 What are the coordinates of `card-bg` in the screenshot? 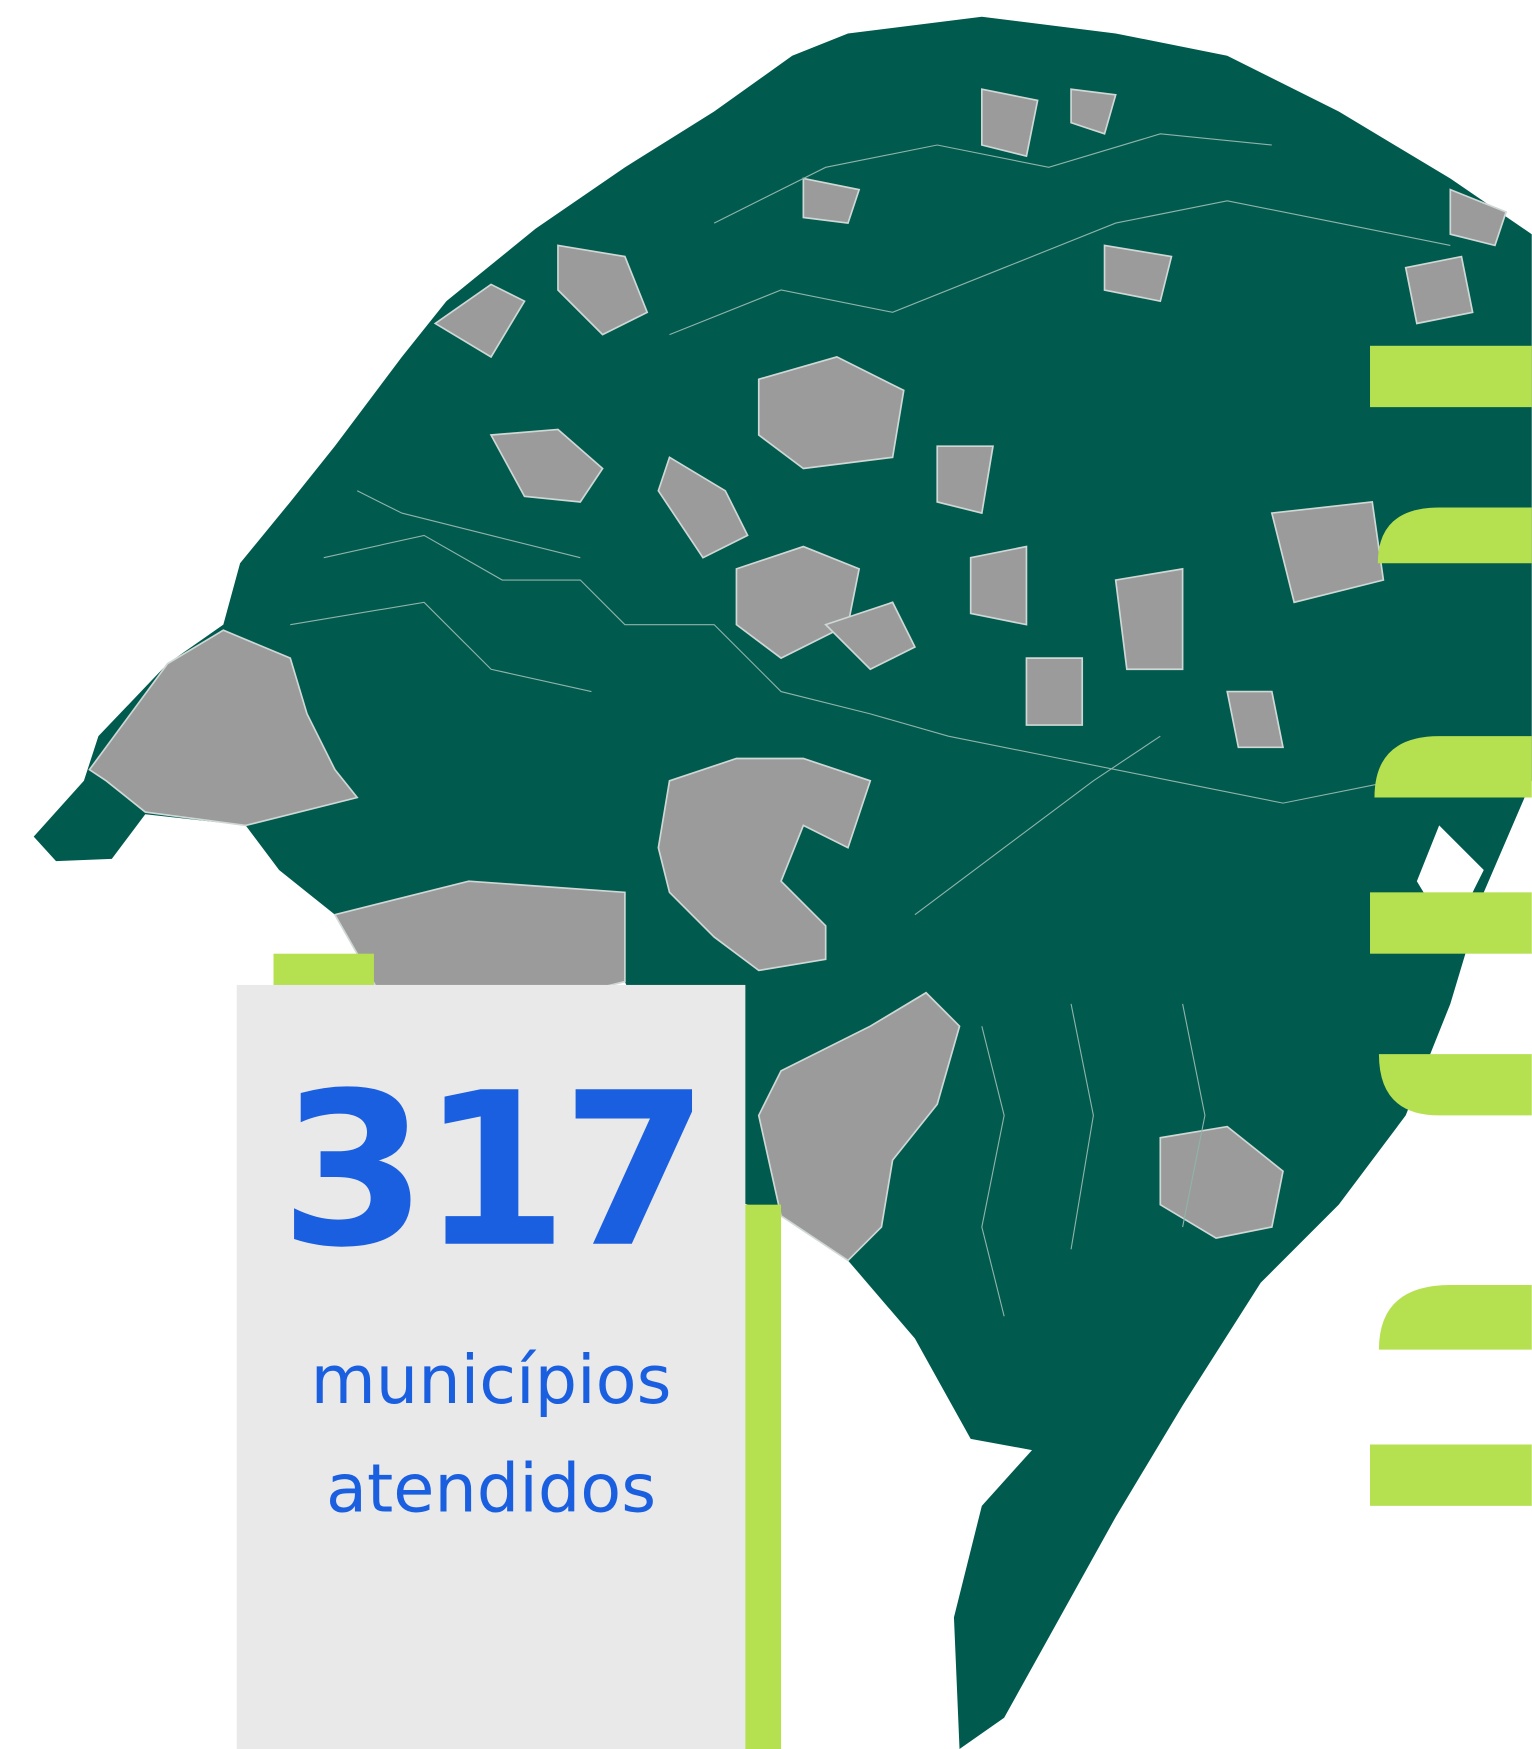 It's located at (491, 1366).